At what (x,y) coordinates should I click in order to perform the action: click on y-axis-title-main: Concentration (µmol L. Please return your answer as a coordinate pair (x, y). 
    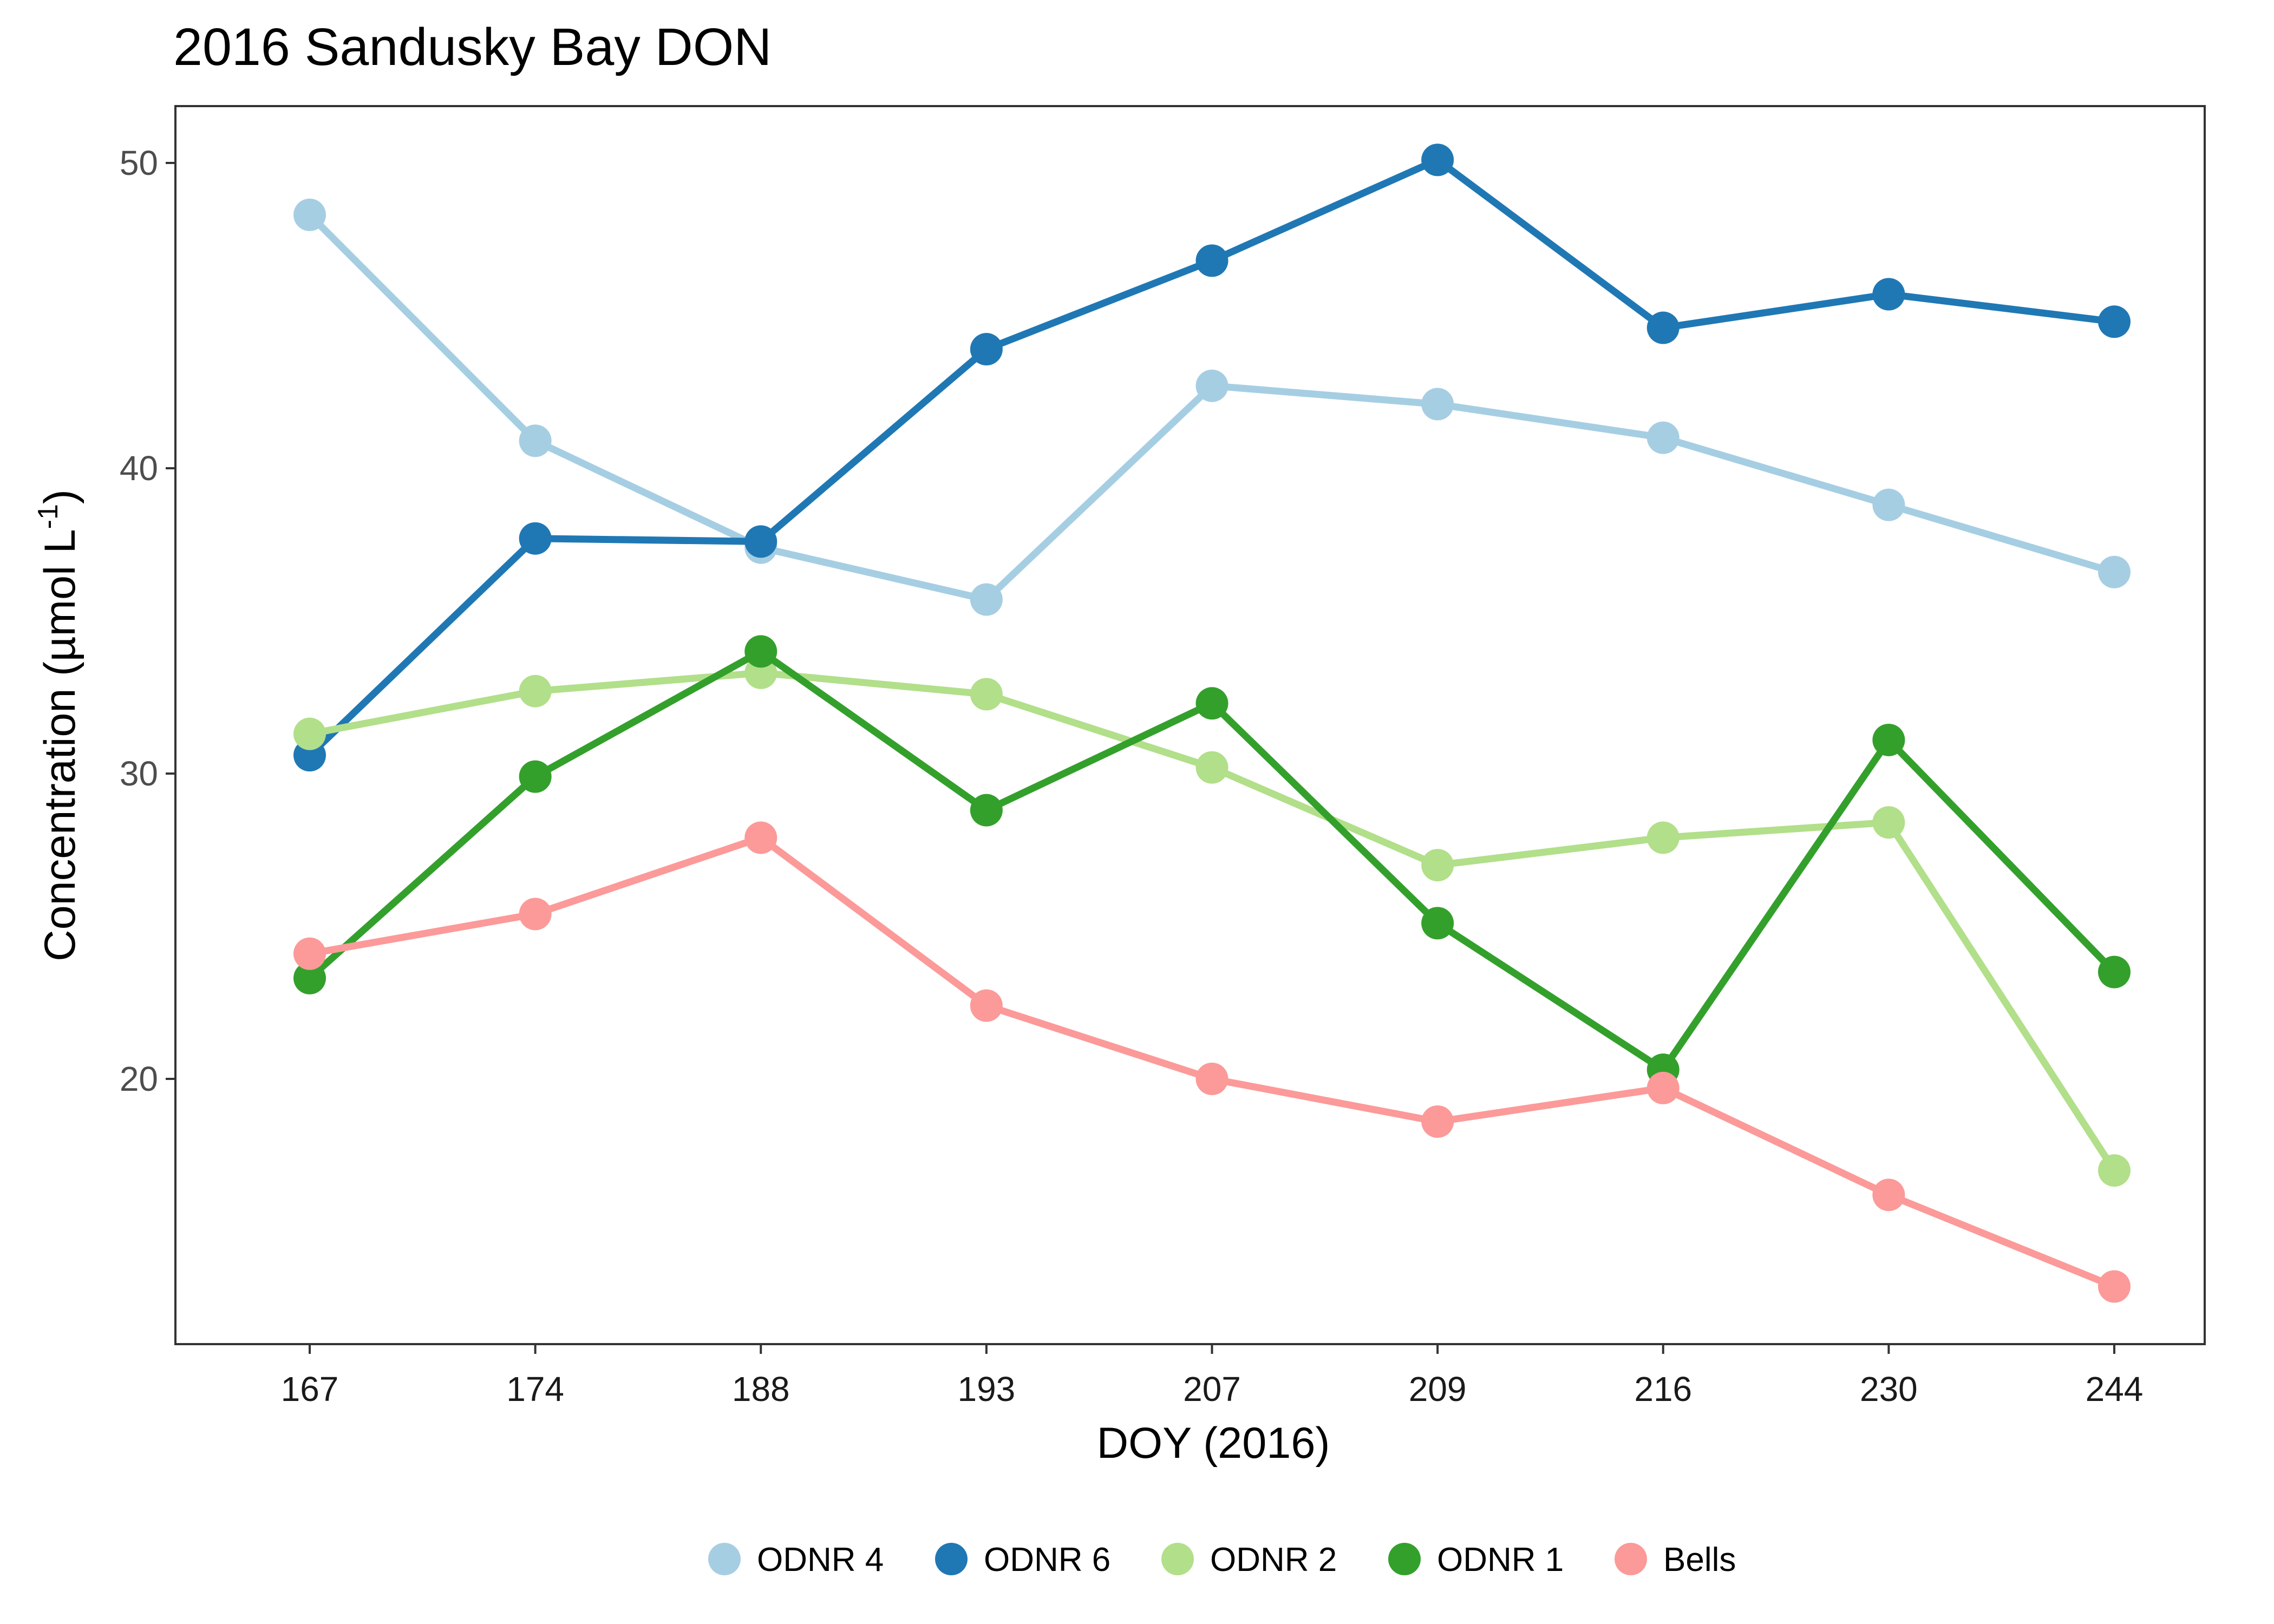
    Looking at the image, I should click on (60, 745).